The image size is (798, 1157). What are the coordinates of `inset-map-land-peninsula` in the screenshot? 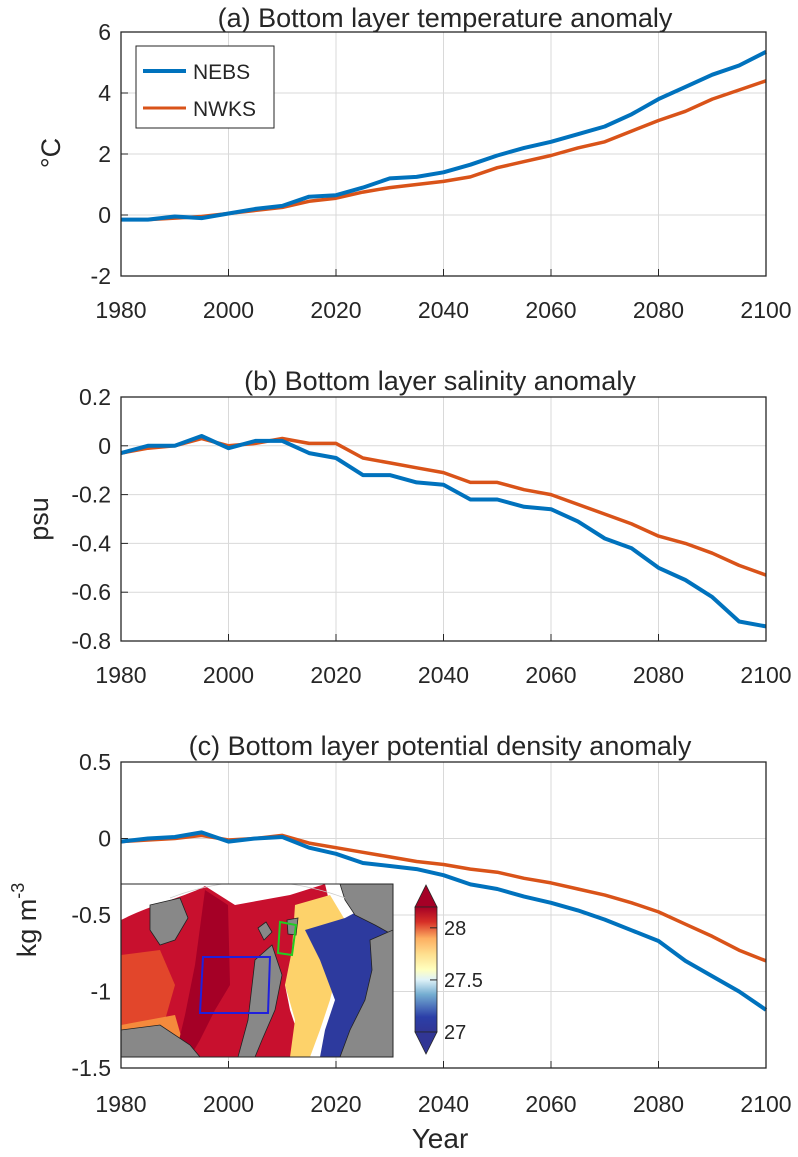 It's located at (260, 1000).